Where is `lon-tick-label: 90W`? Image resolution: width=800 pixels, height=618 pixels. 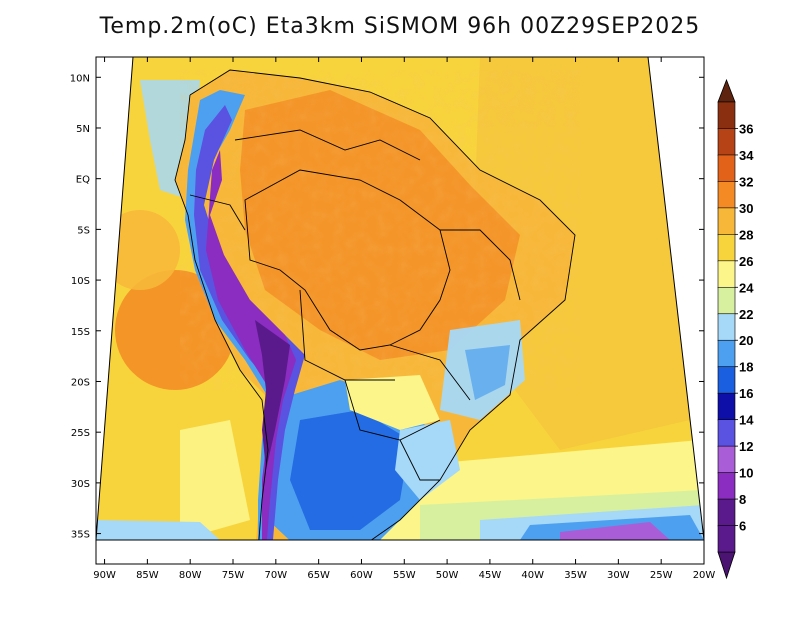 lon-tick-label: 90W is located at coordinates (104, 575).